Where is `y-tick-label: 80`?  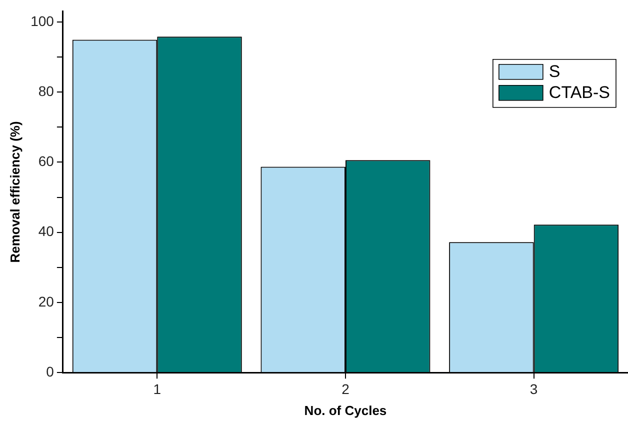
y-tick-label: 80 is located at coordinates (46, 90).